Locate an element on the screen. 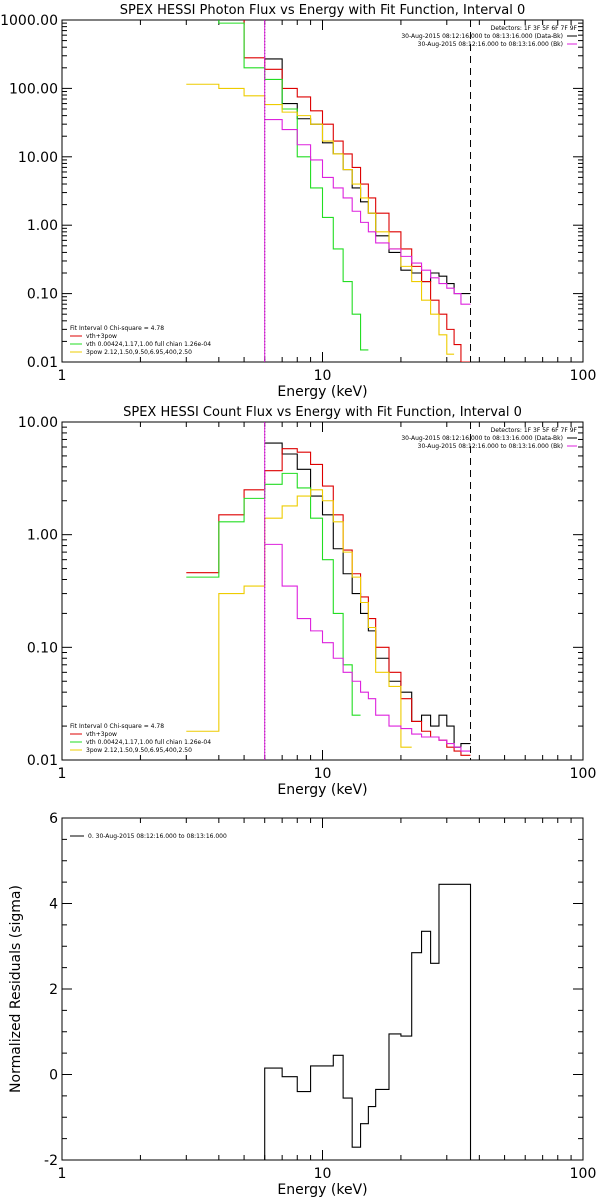  residuals-y-tick-label: 2 is located at coordinates (53, 990).